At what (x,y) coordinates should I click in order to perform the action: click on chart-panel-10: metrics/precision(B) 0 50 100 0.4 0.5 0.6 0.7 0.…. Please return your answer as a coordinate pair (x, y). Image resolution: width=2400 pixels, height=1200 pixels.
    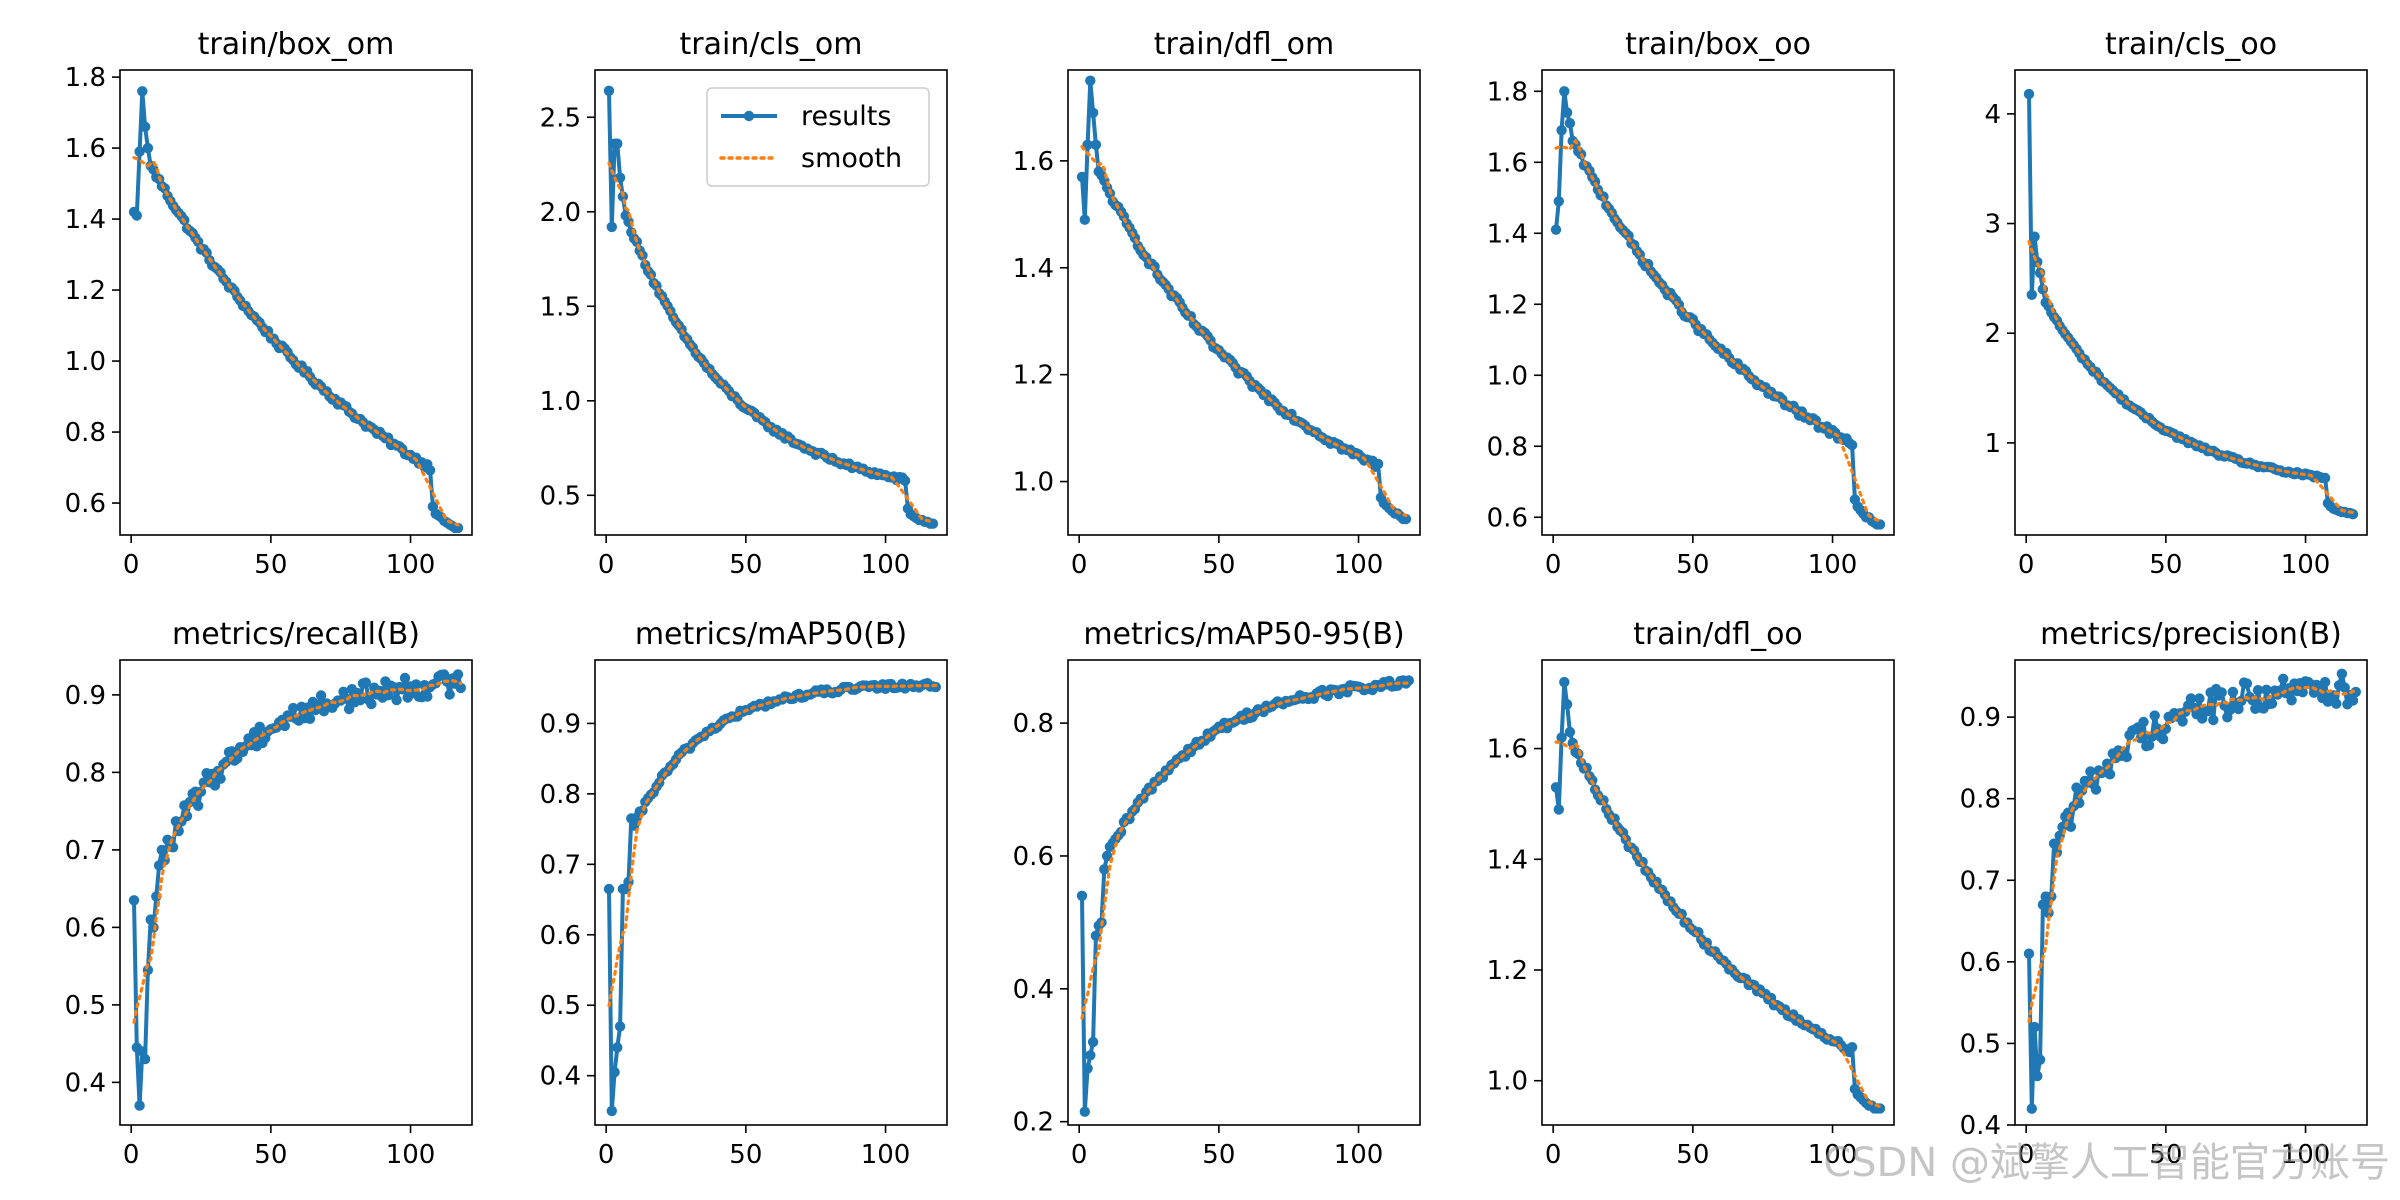
    Looking at the image, I should click on (2164, 893).